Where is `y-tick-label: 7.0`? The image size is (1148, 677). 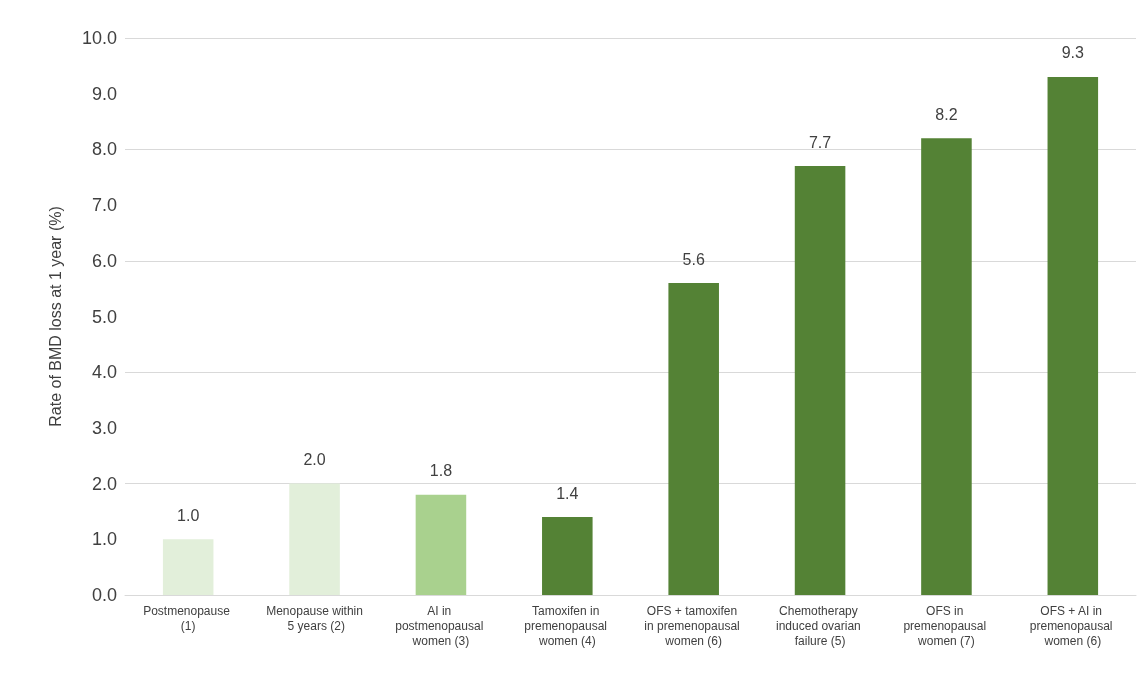
y-tick-label: 7.0 is located at coordinates (104, 205).